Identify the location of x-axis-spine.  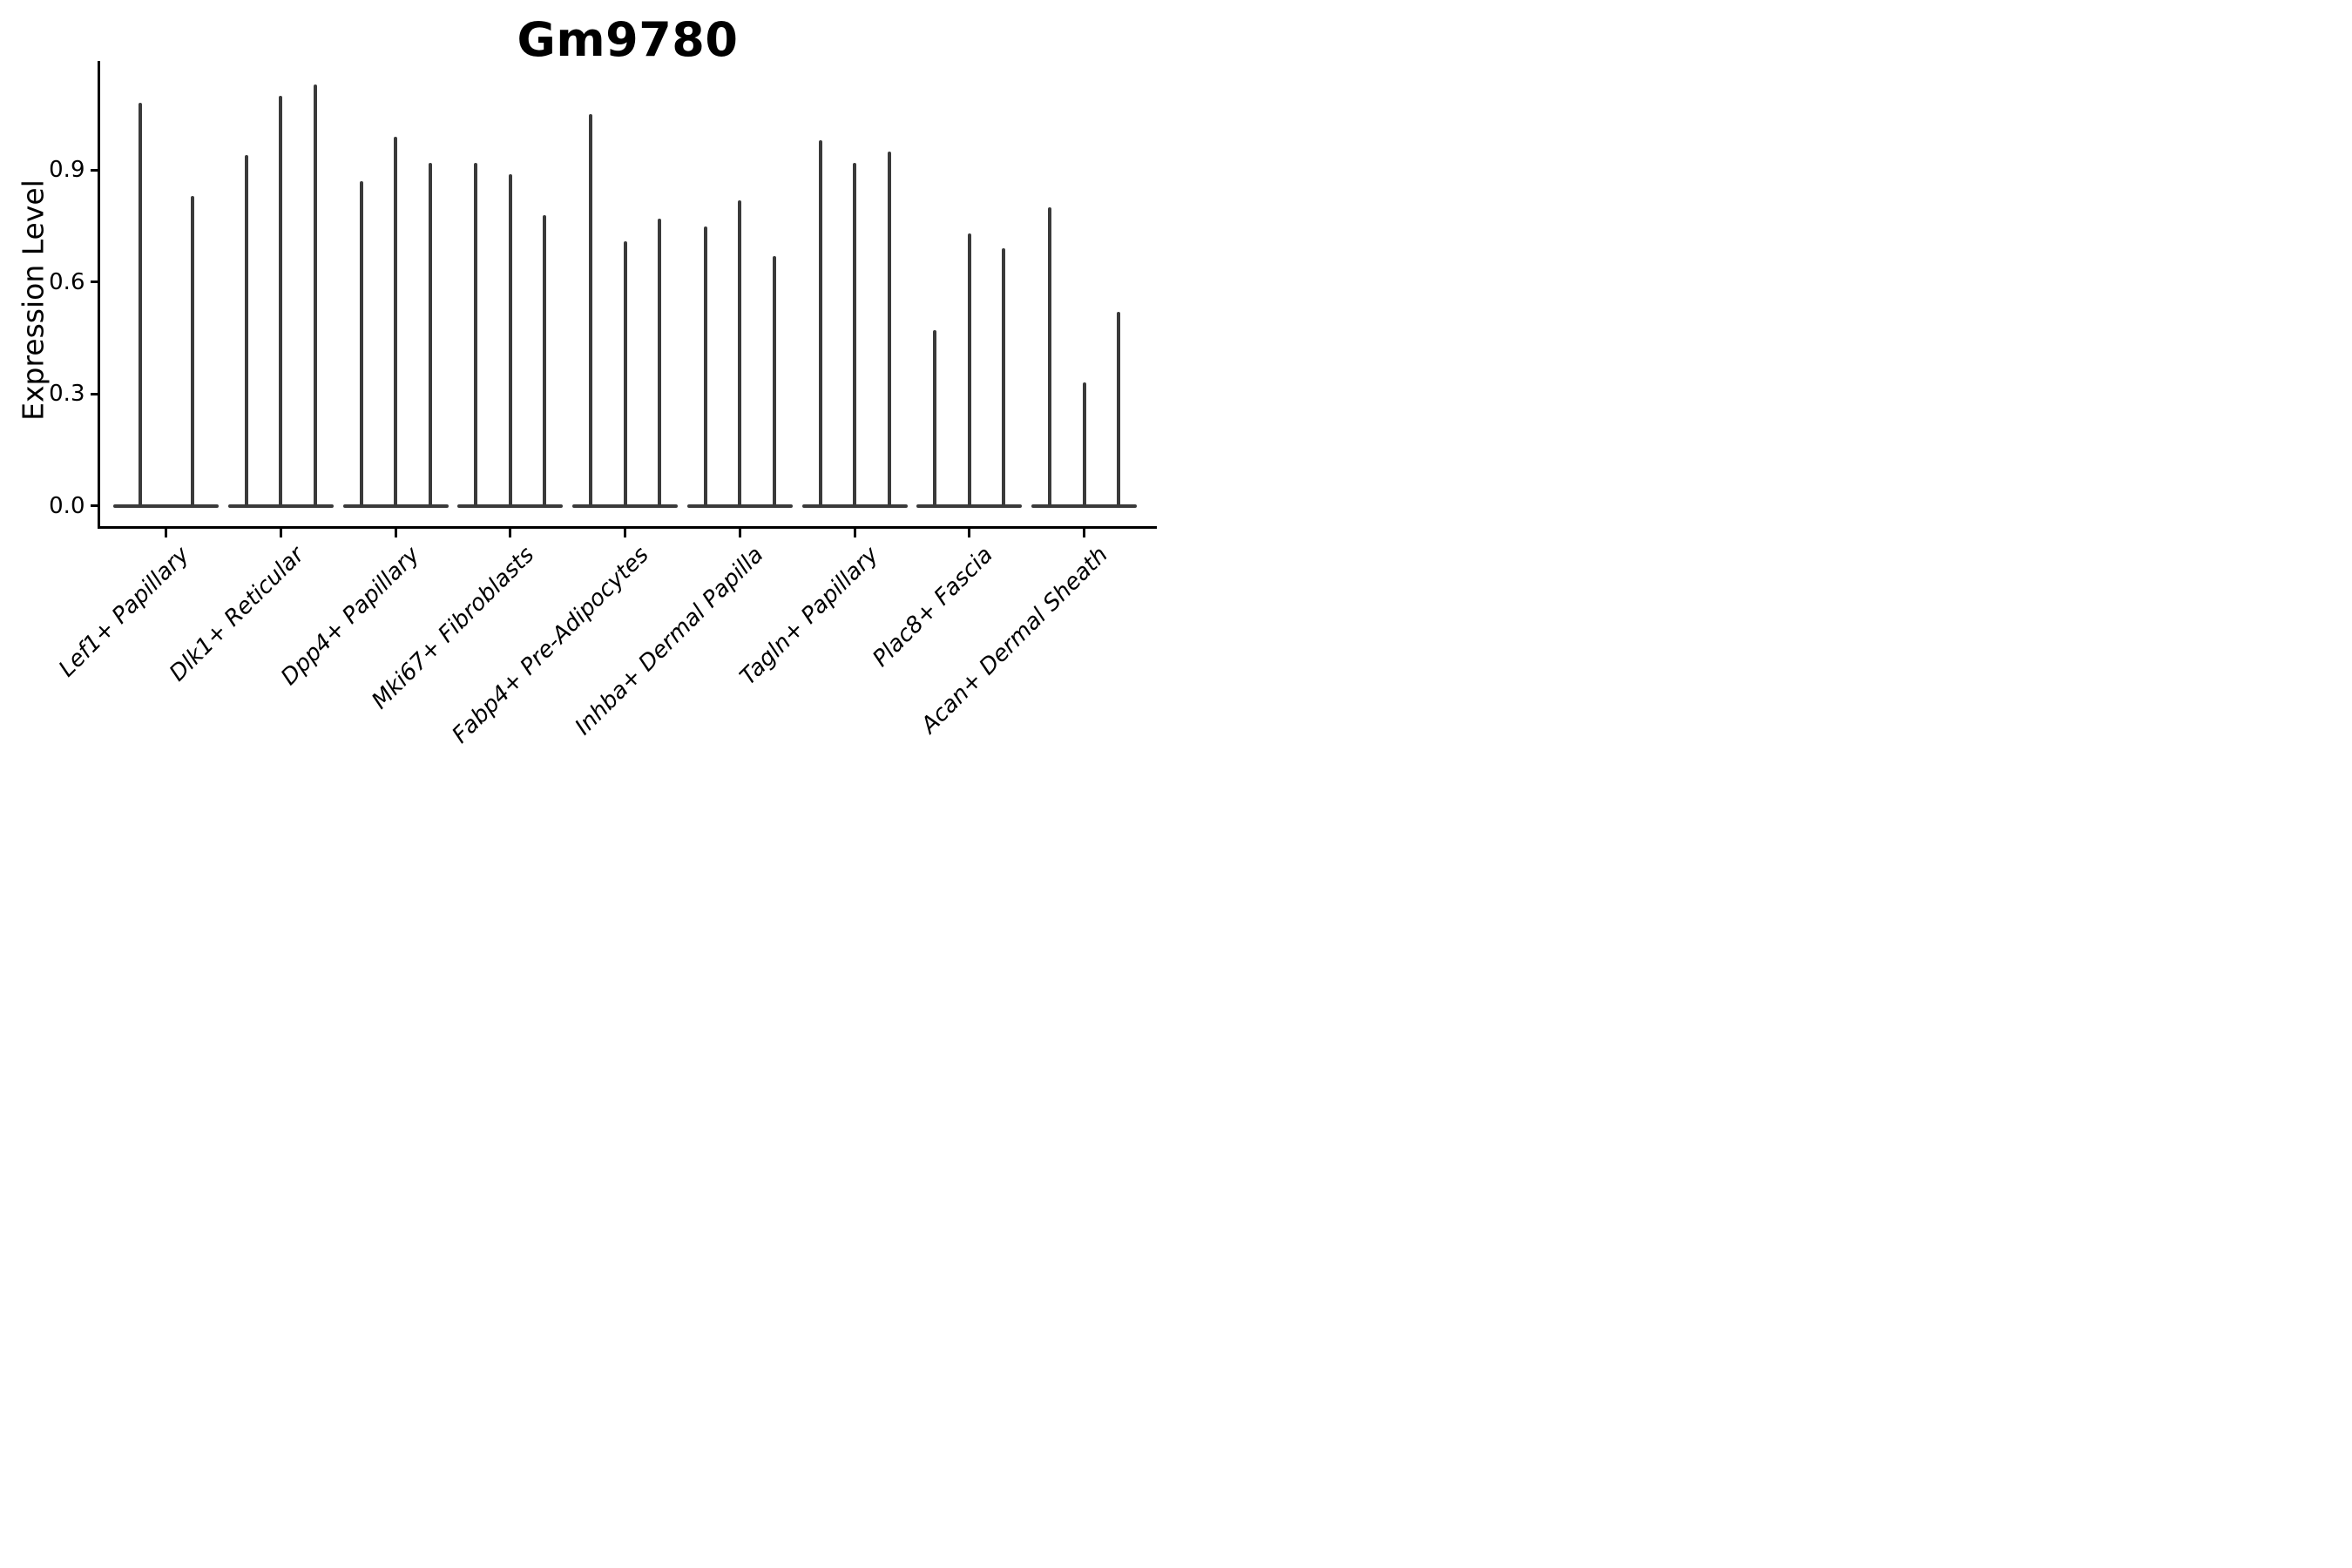
(628, 527).